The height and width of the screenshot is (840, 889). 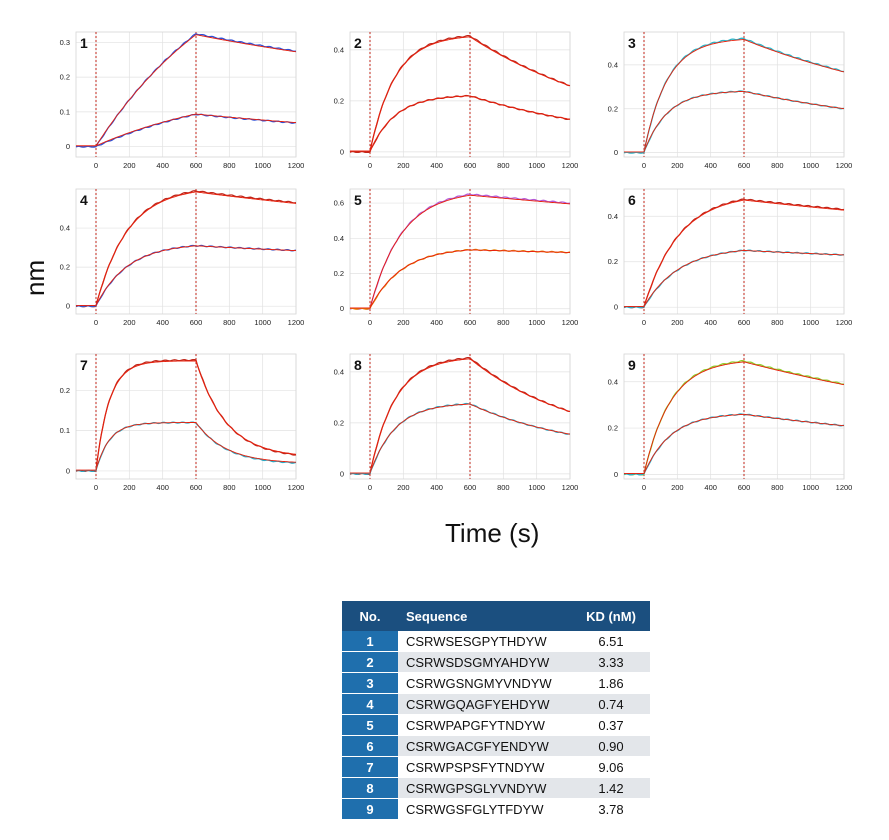 What do you see at coordinates (496, 809) in the screenshot?
I see `table-row: 9 CSRWGSFGLYTFDYW 3.78` at bounding box center [496, 809].